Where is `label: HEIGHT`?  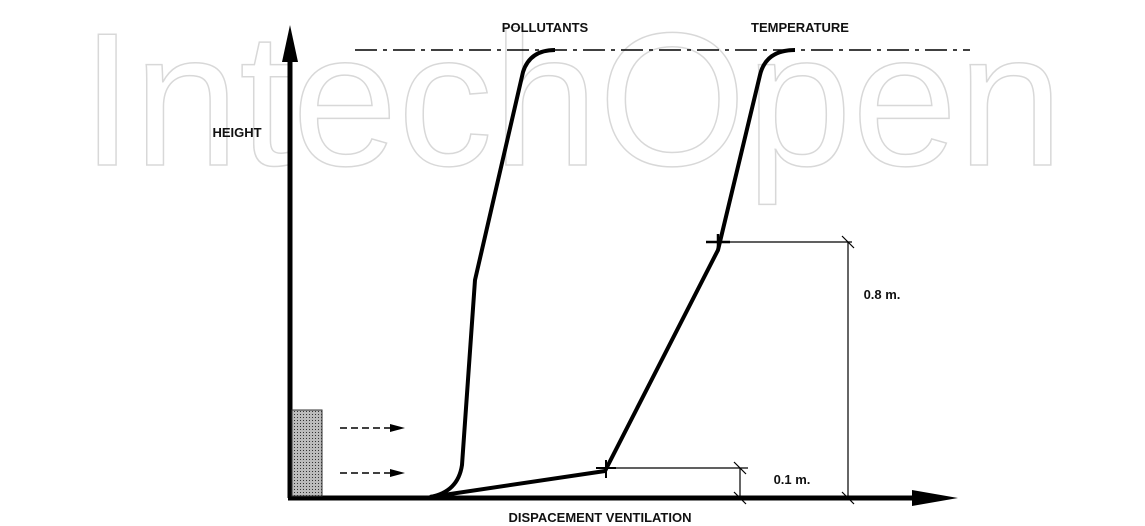
label: HEIGHT is located at coordinates (236, 132).